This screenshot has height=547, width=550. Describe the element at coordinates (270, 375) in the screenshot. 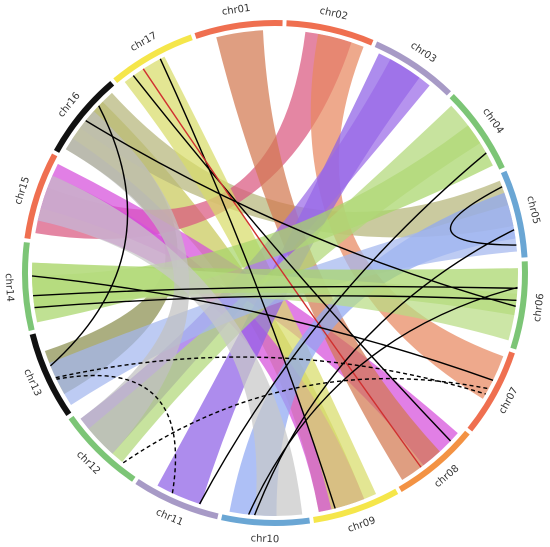

I see `link-chr13-chr07` at that location.